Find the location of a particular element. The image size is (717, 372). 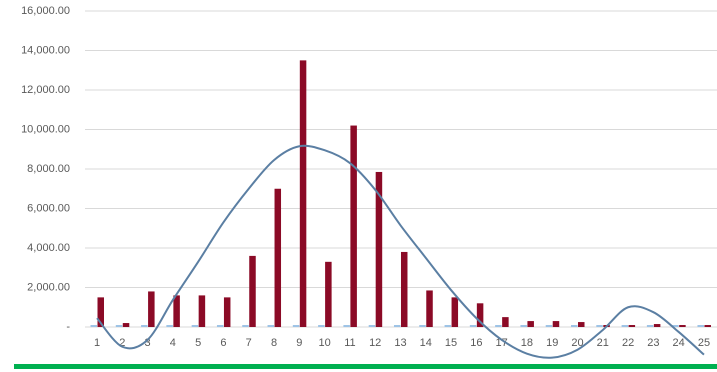

x-tick-label: 1 is located at coordinates (97, 343).